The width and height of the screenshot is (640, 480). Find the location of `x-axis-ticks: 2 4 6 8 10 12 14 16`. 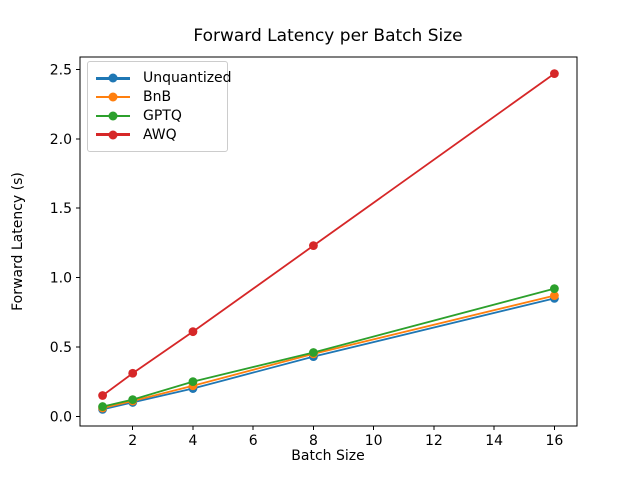

x-axis-ticks: 2 4 6 8 10 12 14 16 is located at coordinates (345, 437).